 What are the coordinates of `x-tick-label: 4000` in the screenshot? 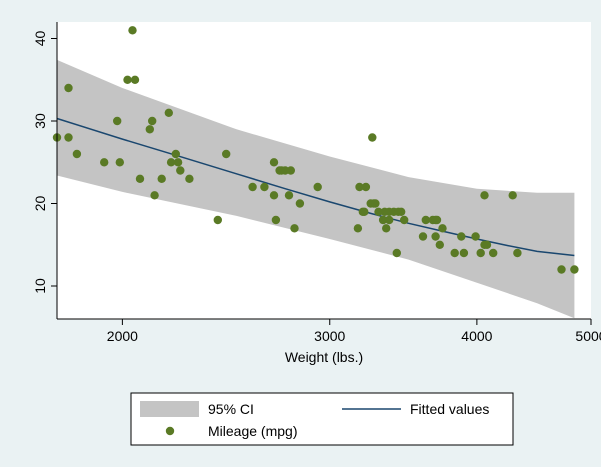 It's located at (476, 336).